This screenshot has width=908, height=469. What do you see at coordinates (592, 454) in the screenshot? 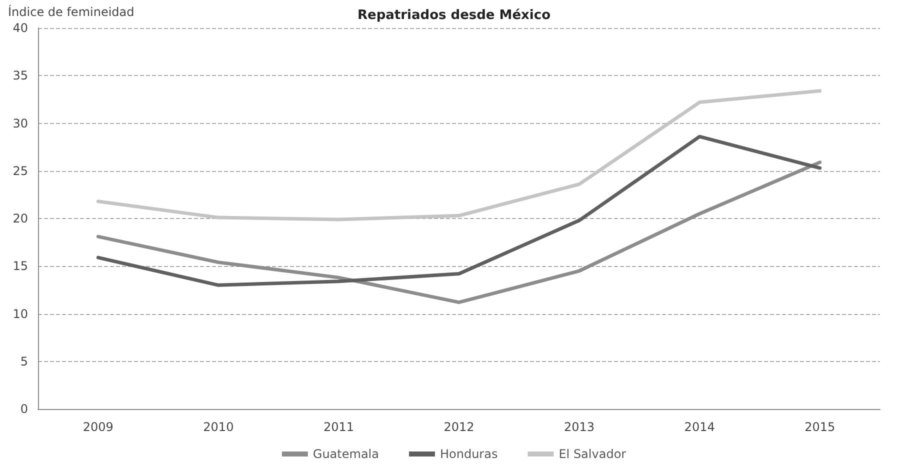
I see `legend-label: El Salvador` at bounding box center [592, 454].